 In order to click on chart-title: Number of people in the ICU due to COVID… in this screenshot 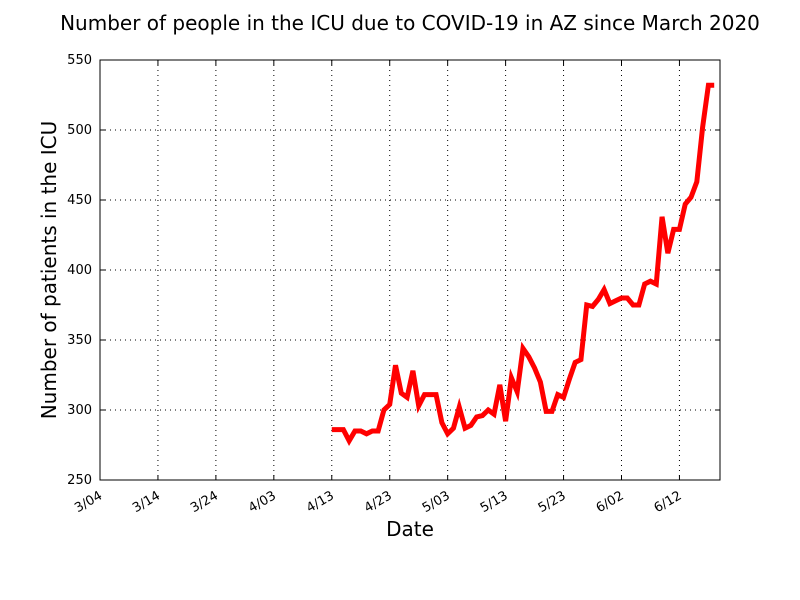, I will do `click(410, 23)`.